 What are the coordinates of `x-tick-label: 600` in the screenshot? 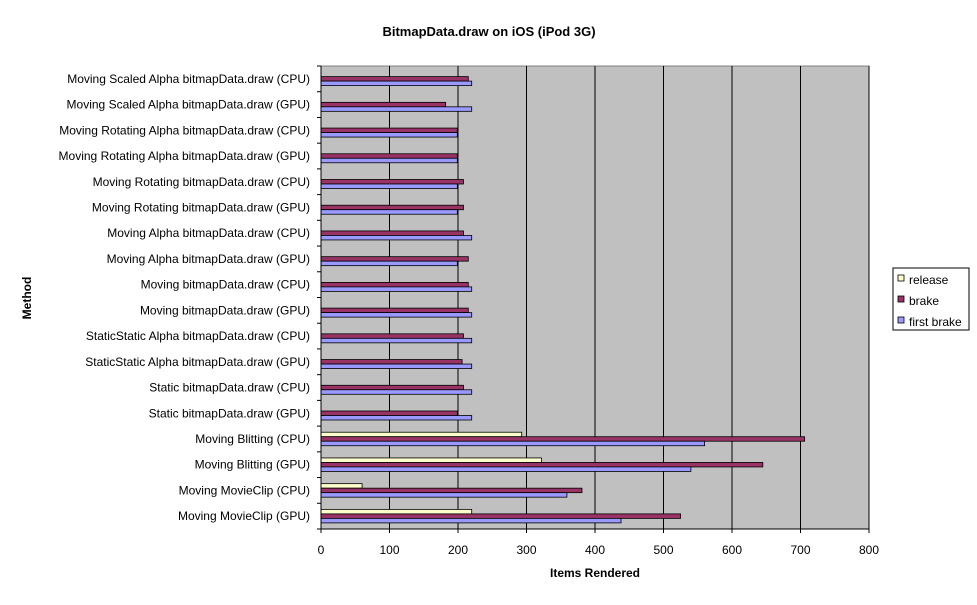 It's located at (732, 550).